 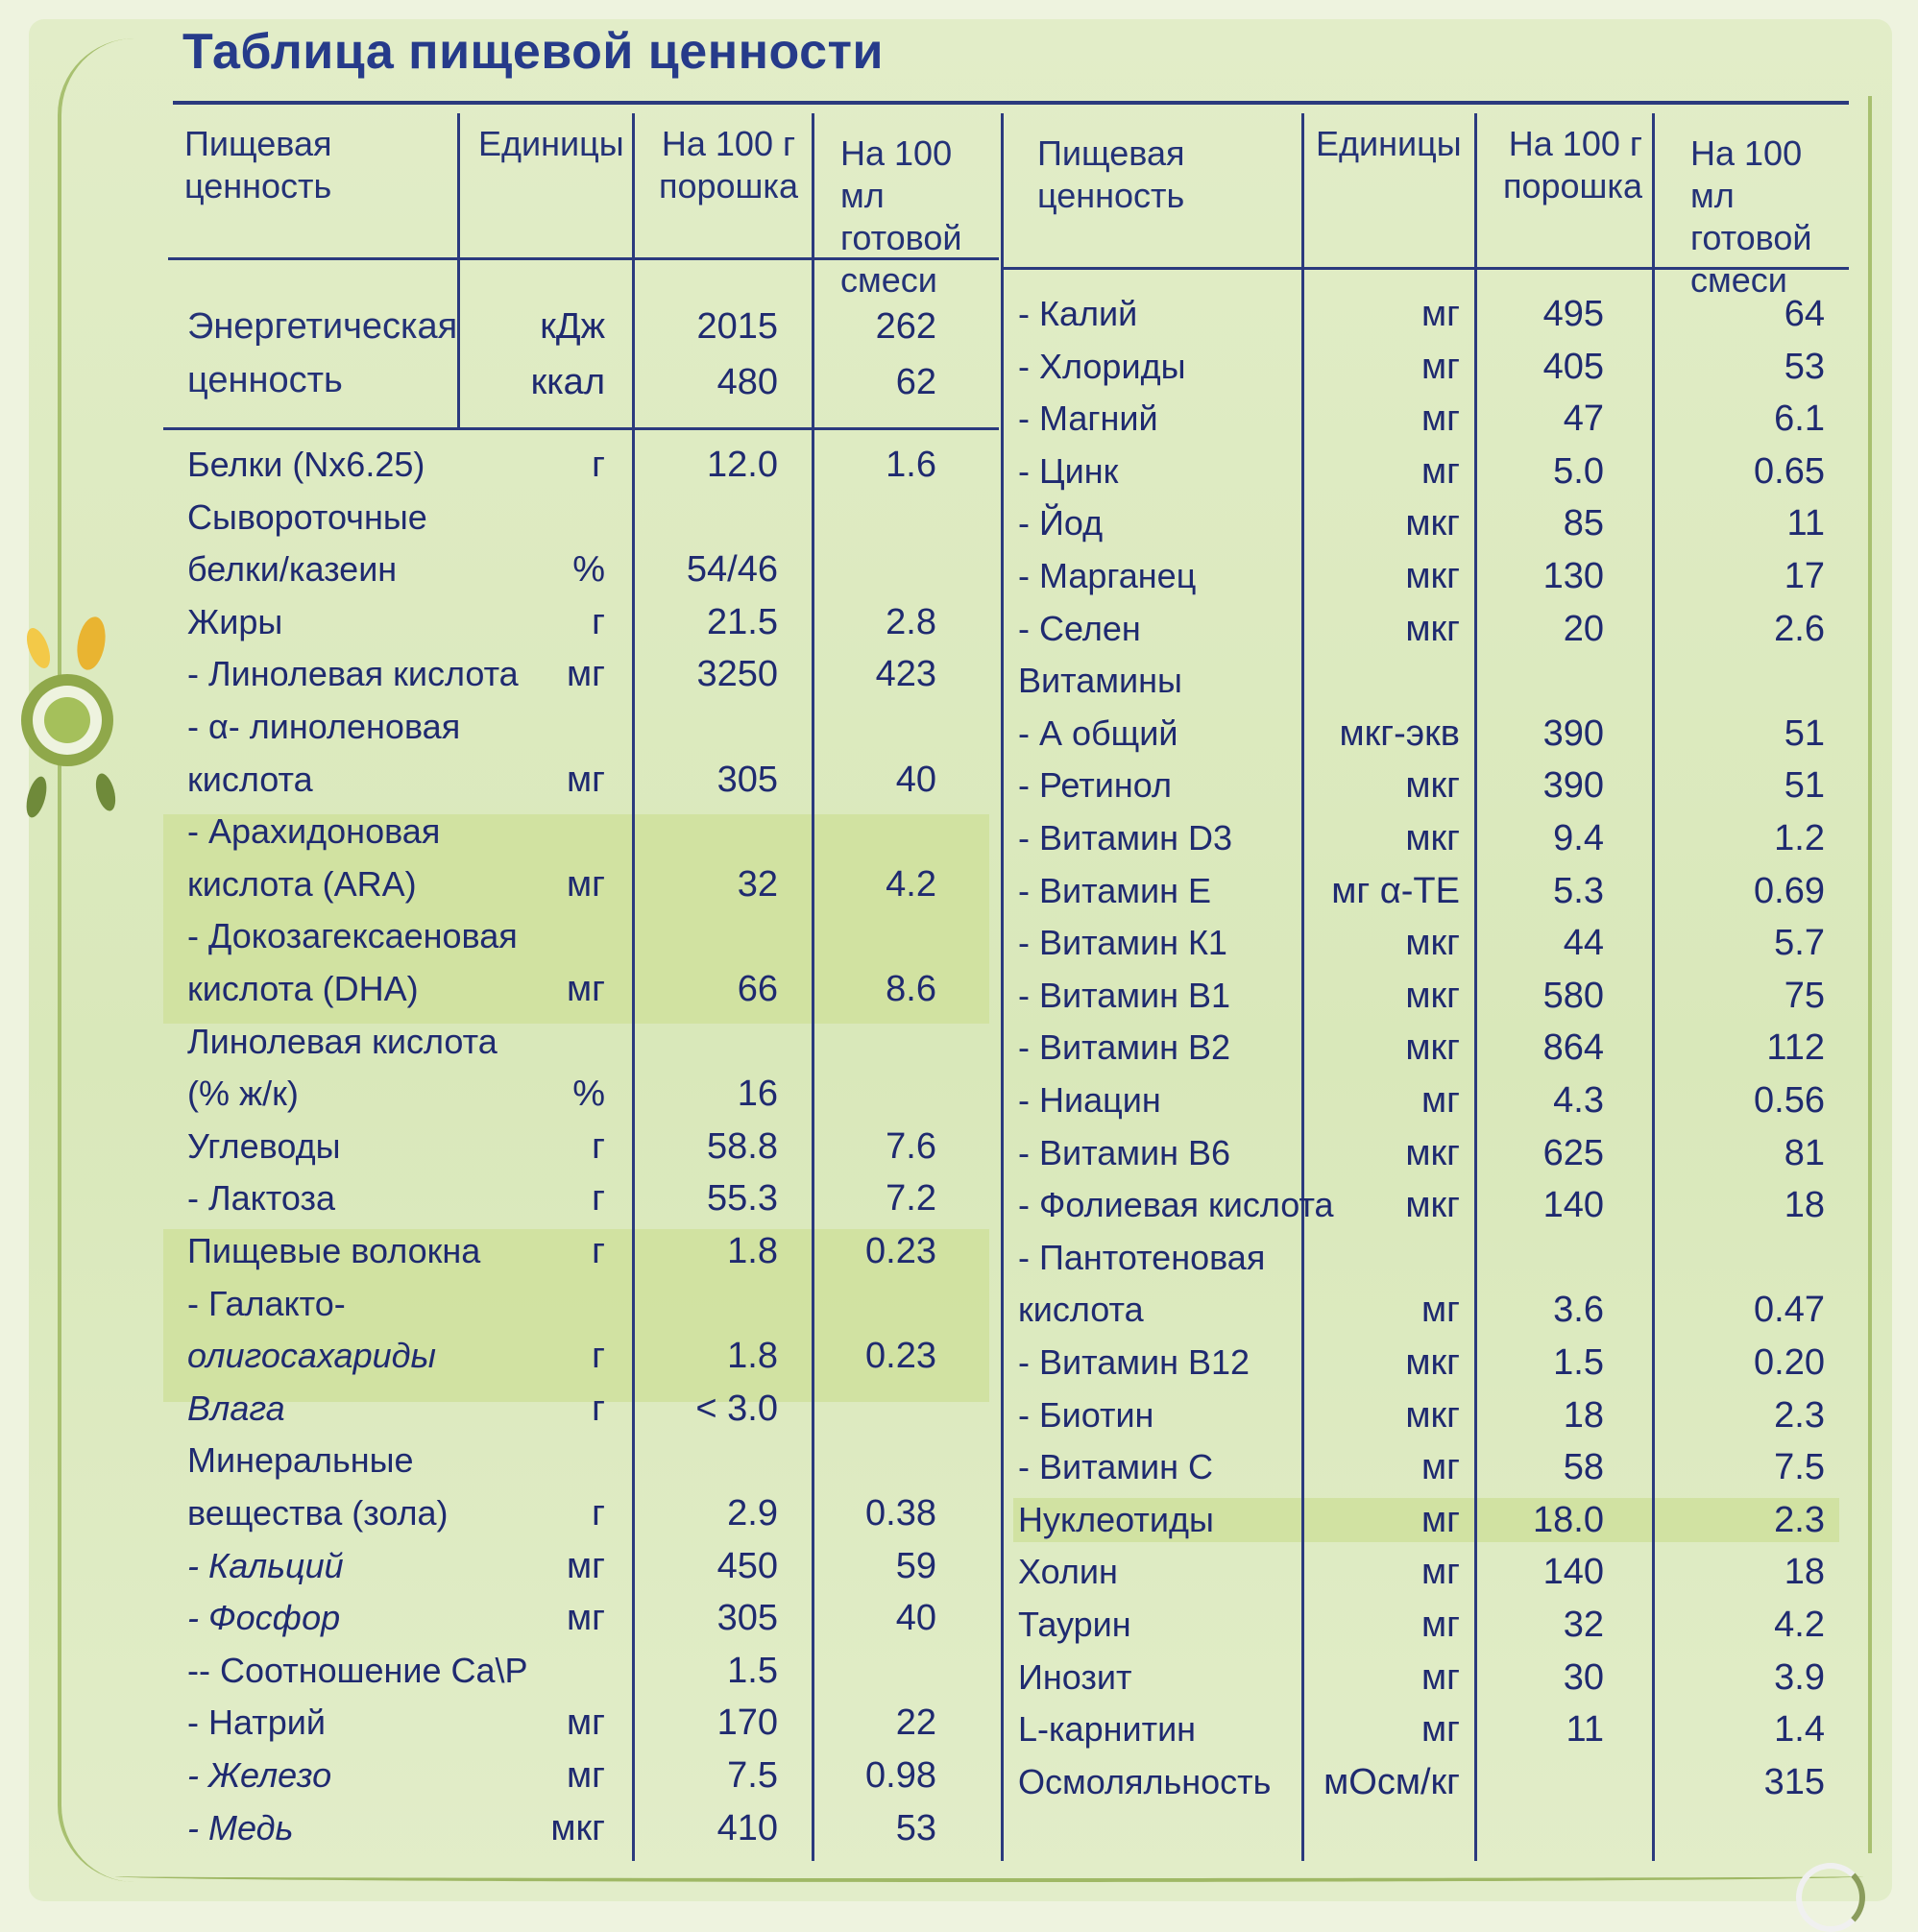 What do you see at coordinates (1578, 1310) in the screenshot?
I see `right-row-19-per100g: 3.6` at bounding box center [1578, 1310].